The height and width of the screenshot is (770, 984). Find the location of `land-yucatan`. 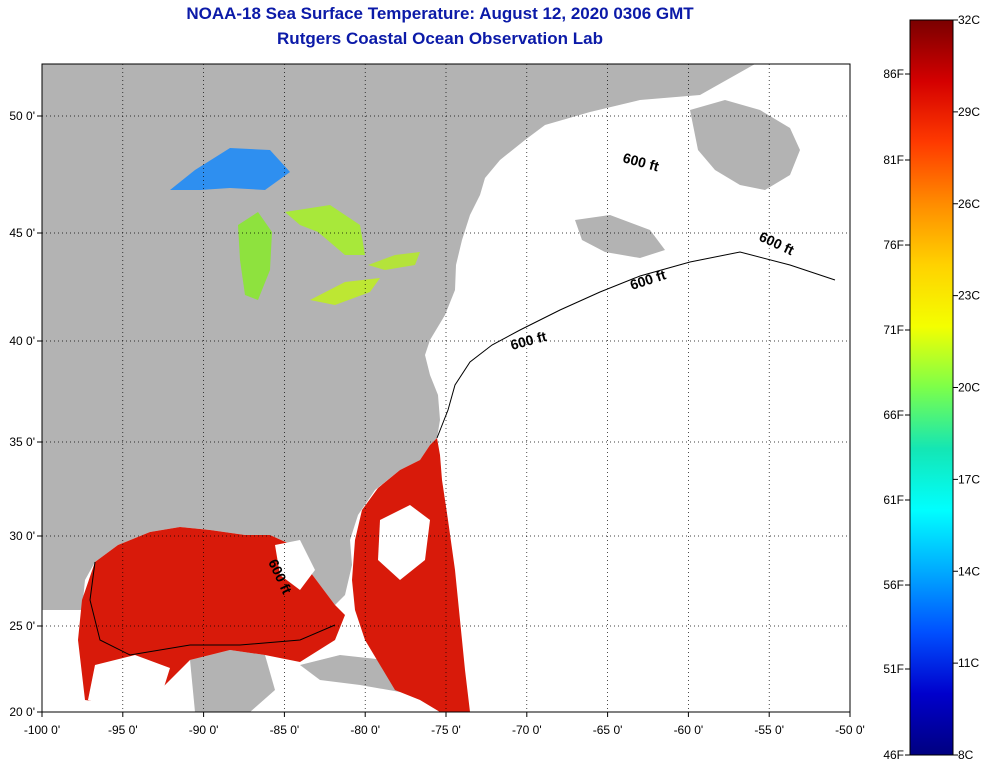

land-yucatan is located at coordinates (232, 681).